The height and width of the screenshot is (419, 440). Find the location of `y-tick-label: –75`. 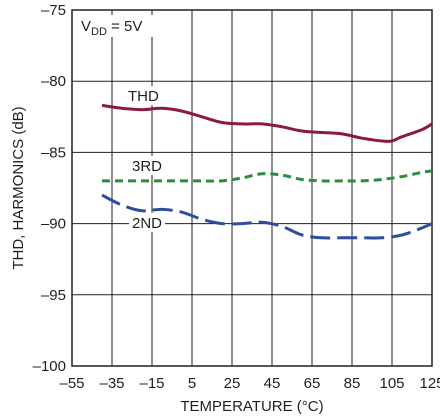

y-tick-label: –75 is located at coordinates (53, 10).